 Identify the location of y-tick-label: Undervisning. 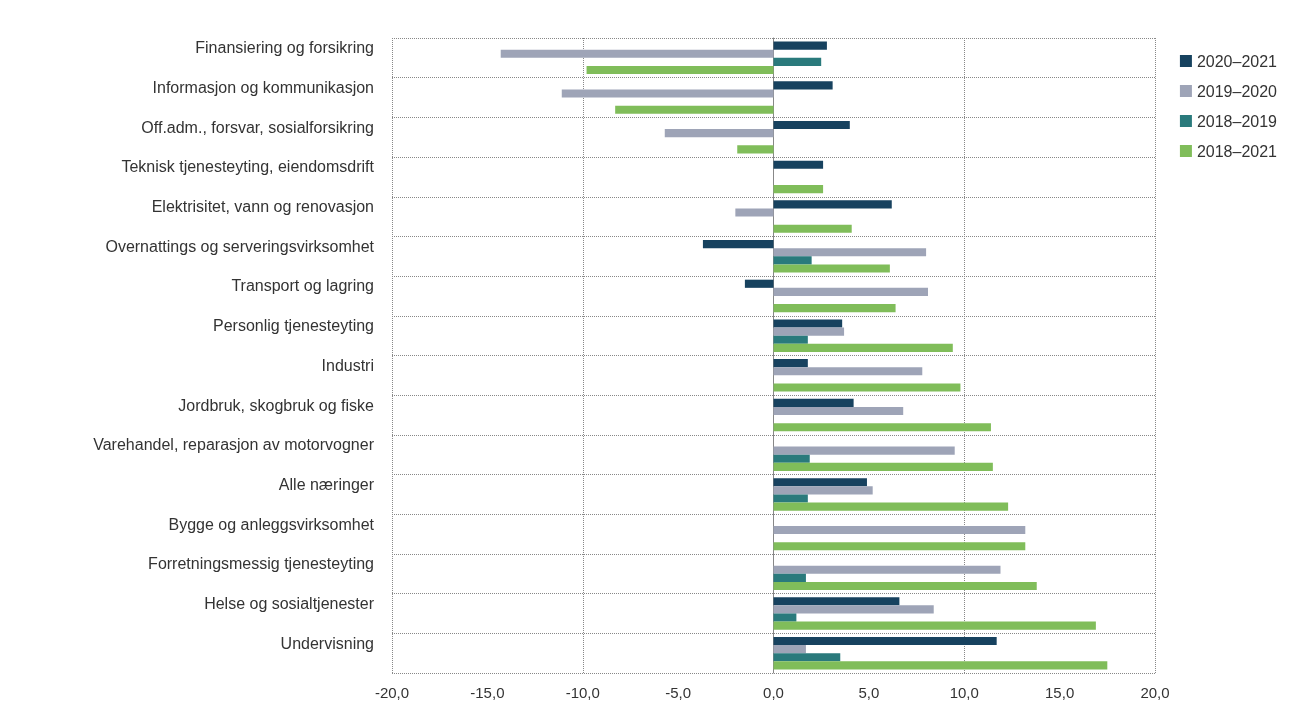
(327, 643).